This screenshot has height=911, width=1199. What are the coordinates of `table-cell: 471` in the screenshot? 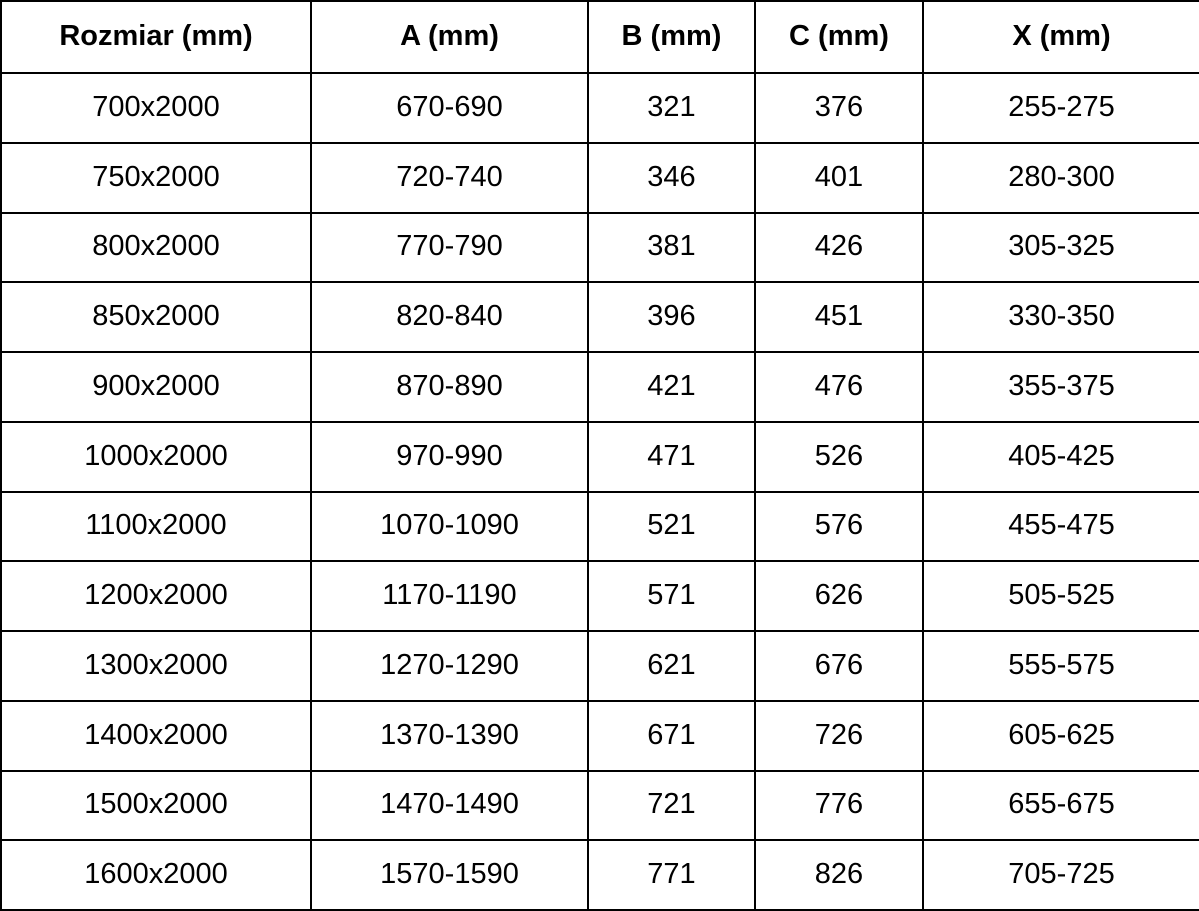 It's located at (671, 456).